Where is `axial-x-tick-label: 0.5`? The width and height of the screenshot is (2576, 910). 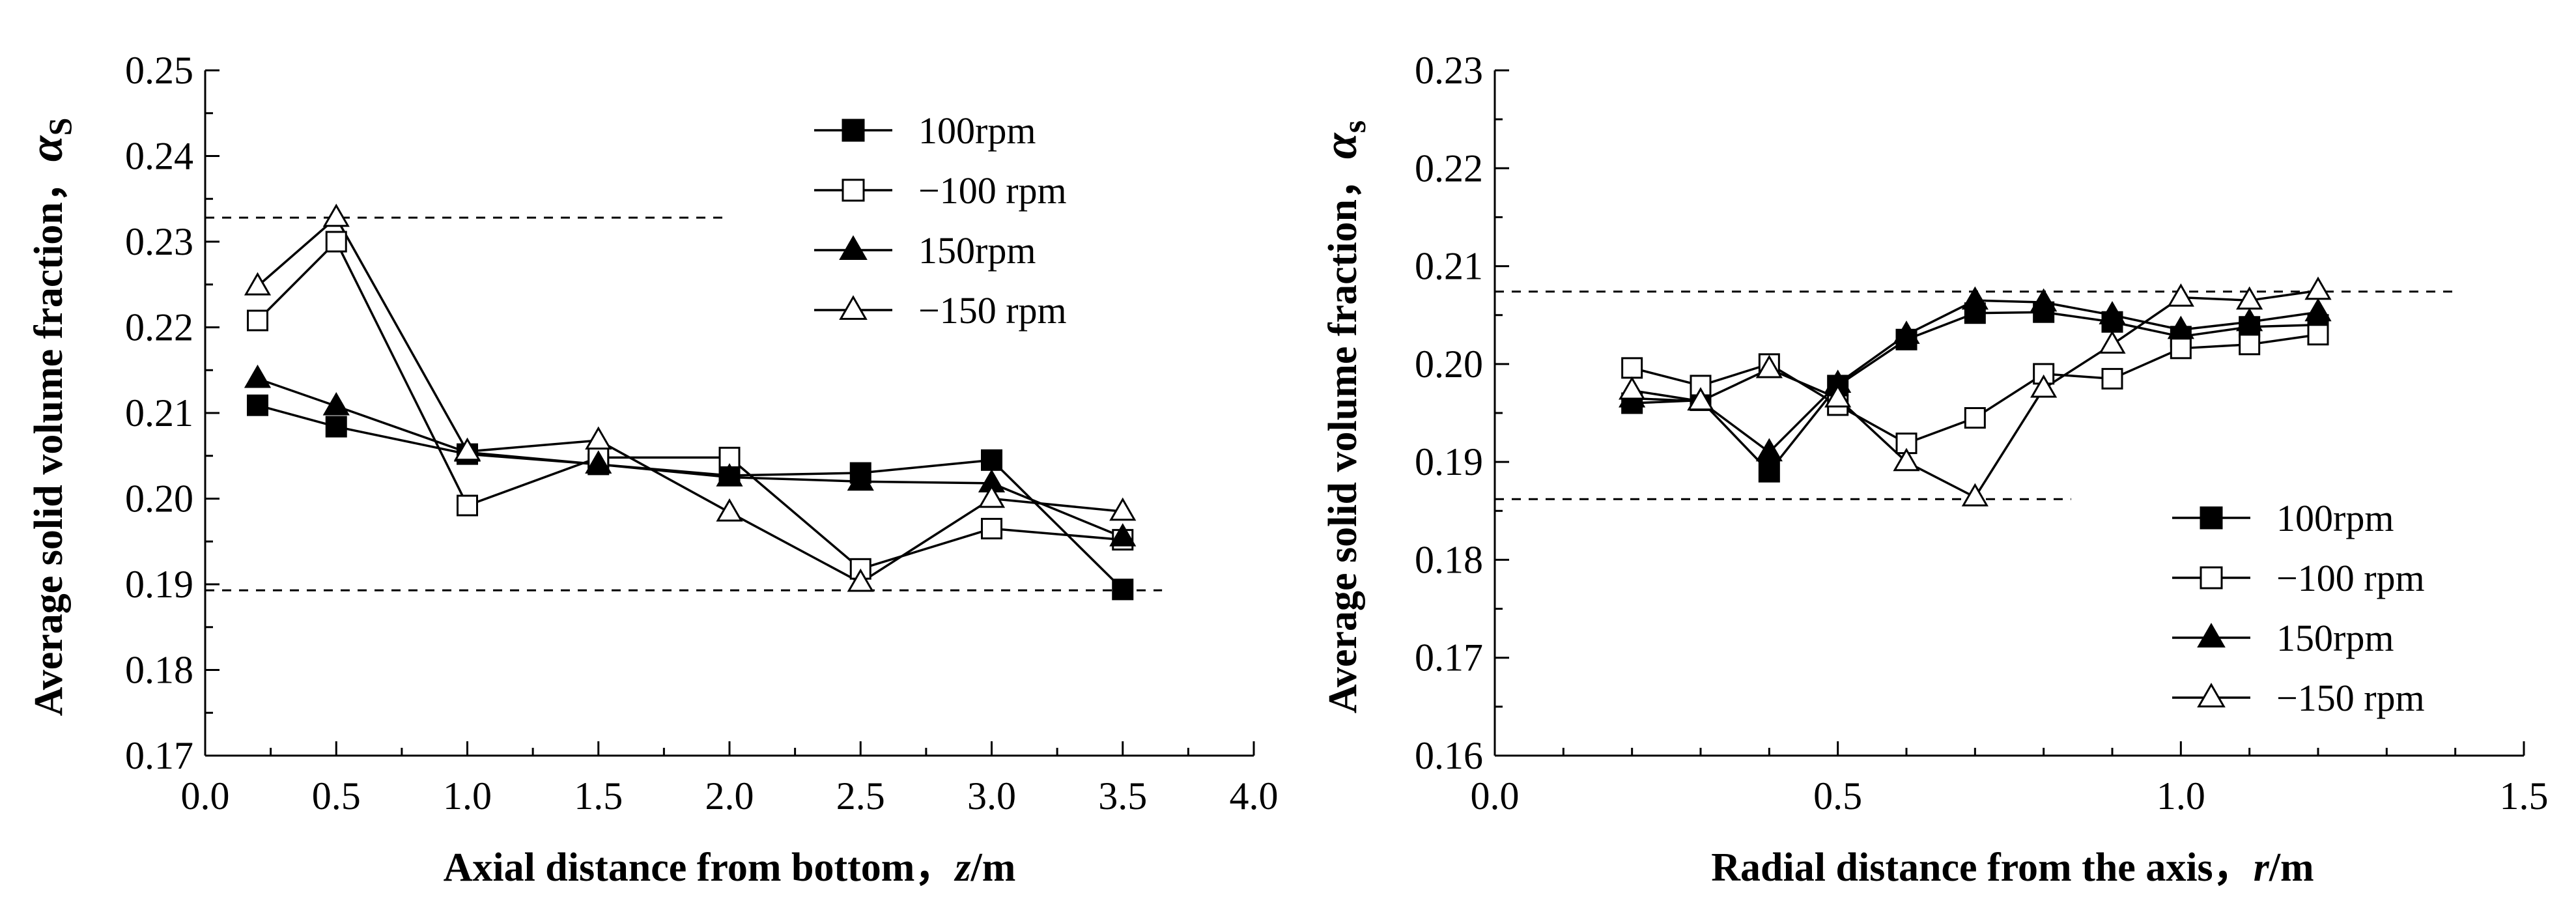
axial-x-tick-label: 0.5 is located at coordinates (336, 797).